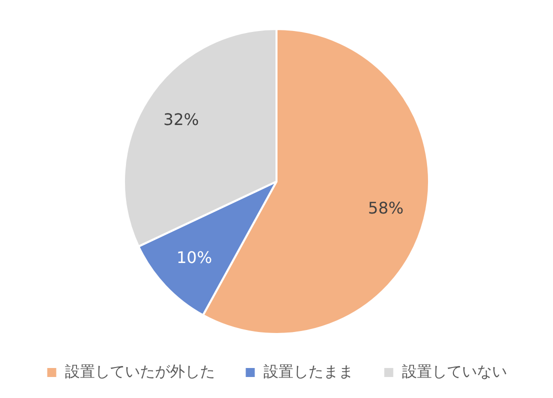 The width and height of the screenshot is (553, 398). I want to click on legend-label: 設置していない, so click(454, 371).